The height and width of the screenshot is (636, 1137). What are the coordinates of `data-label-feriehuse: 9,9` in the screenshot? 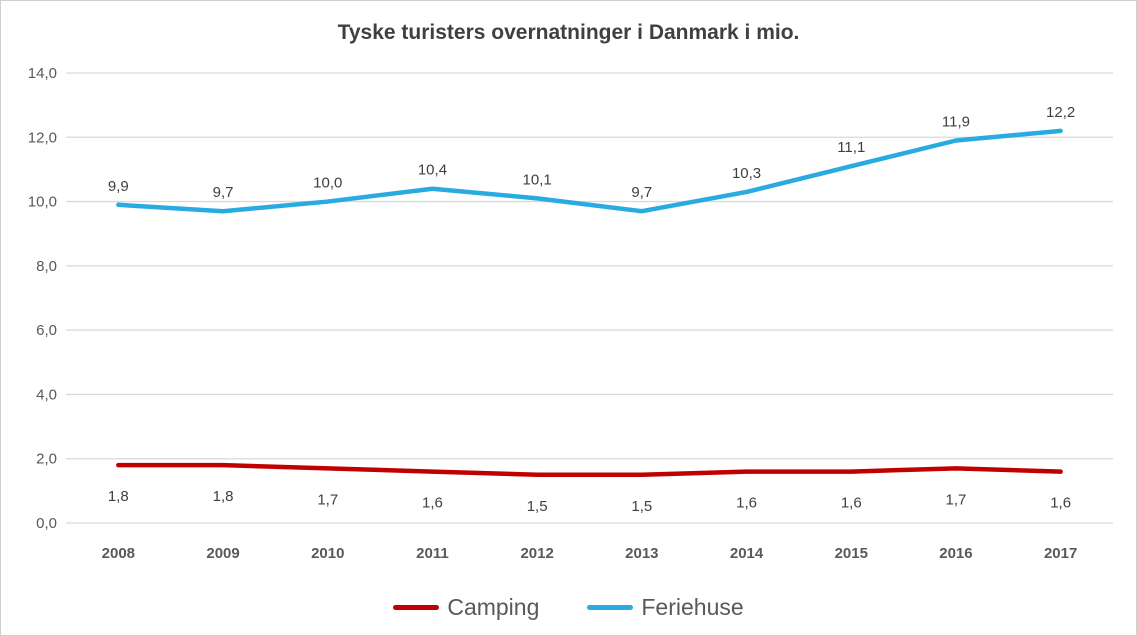 It's located at (118, 186).